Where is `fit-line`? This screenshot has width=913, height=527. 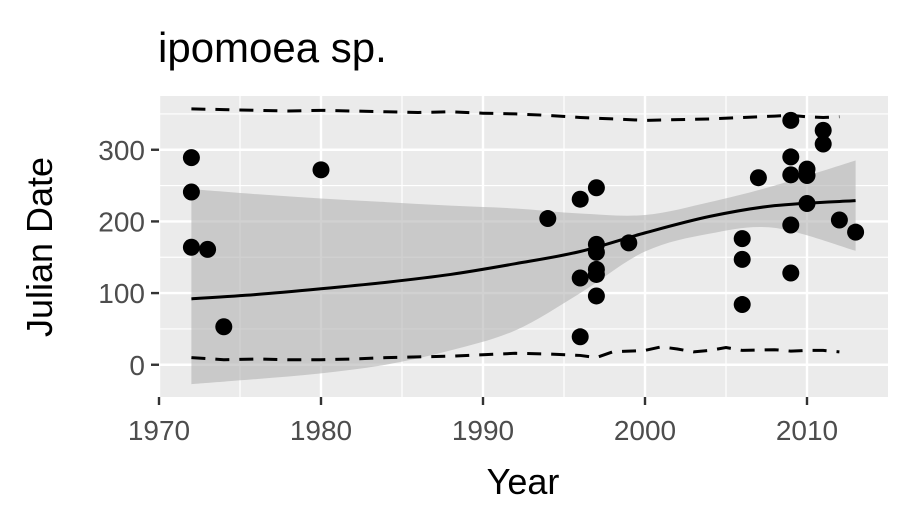
fit-line is located at coordinates (523, 250).